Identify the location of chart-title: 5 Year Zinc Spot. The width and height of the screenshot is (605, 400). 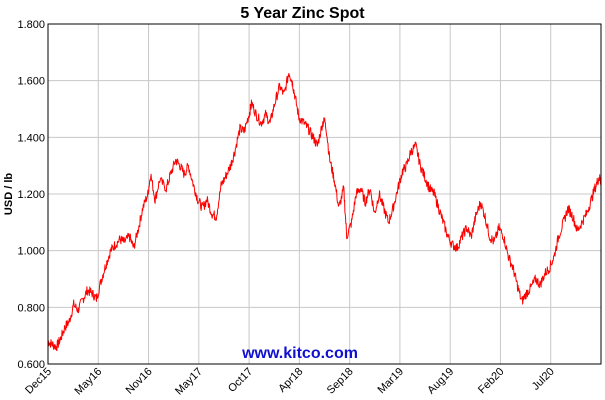
(302, 13).